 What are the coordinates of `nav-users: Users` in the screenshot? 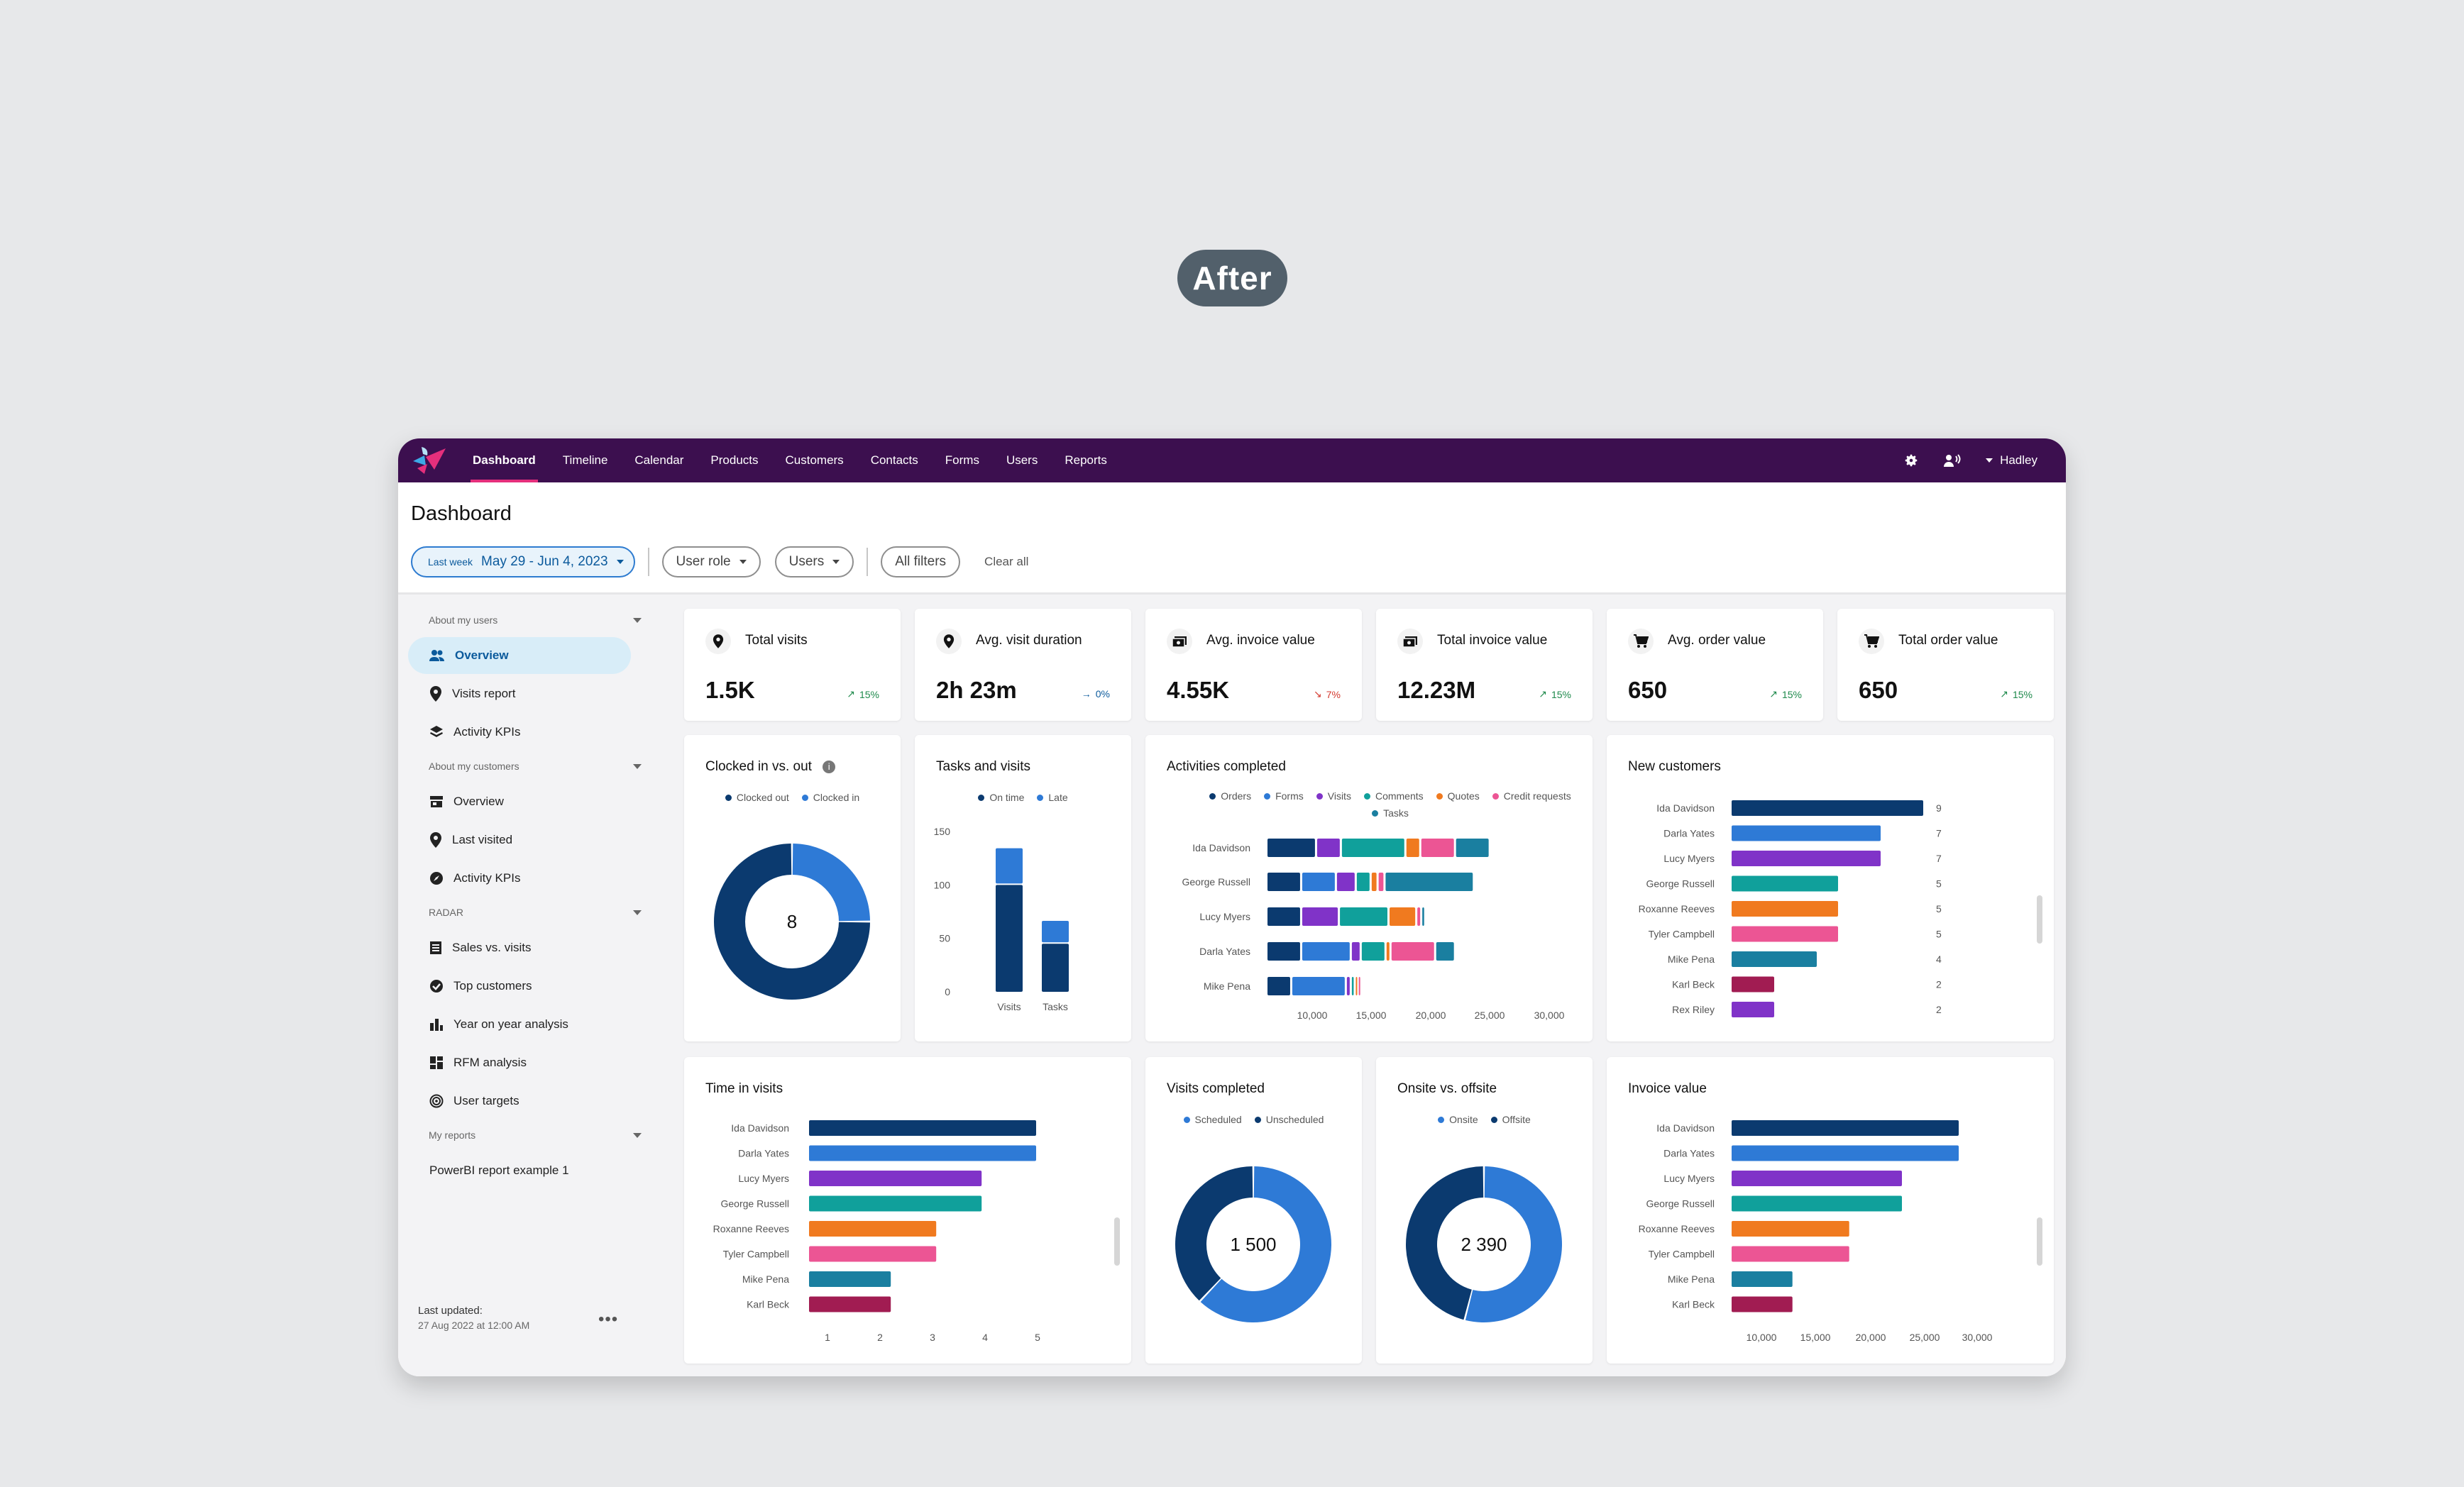 It's located at (1022, 460).